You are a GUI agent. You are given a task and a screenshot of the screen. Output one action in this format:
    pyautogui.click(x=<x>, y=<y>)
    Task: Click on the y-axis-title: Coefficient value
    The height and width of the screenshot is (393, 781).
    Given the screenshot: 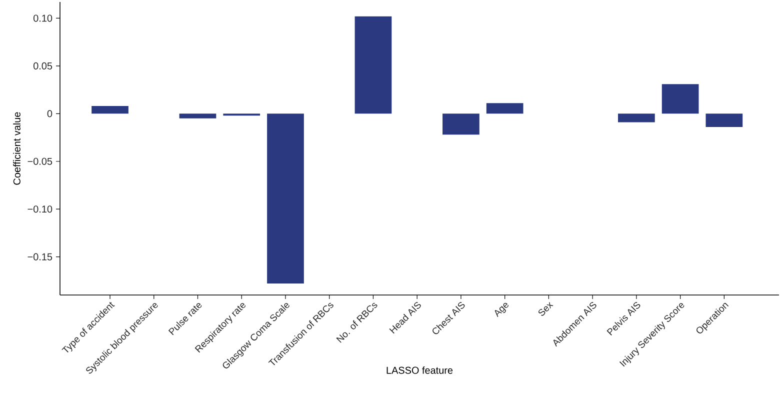 What is the action you would take?
    pyautogui.click(x=16, y=148)
    